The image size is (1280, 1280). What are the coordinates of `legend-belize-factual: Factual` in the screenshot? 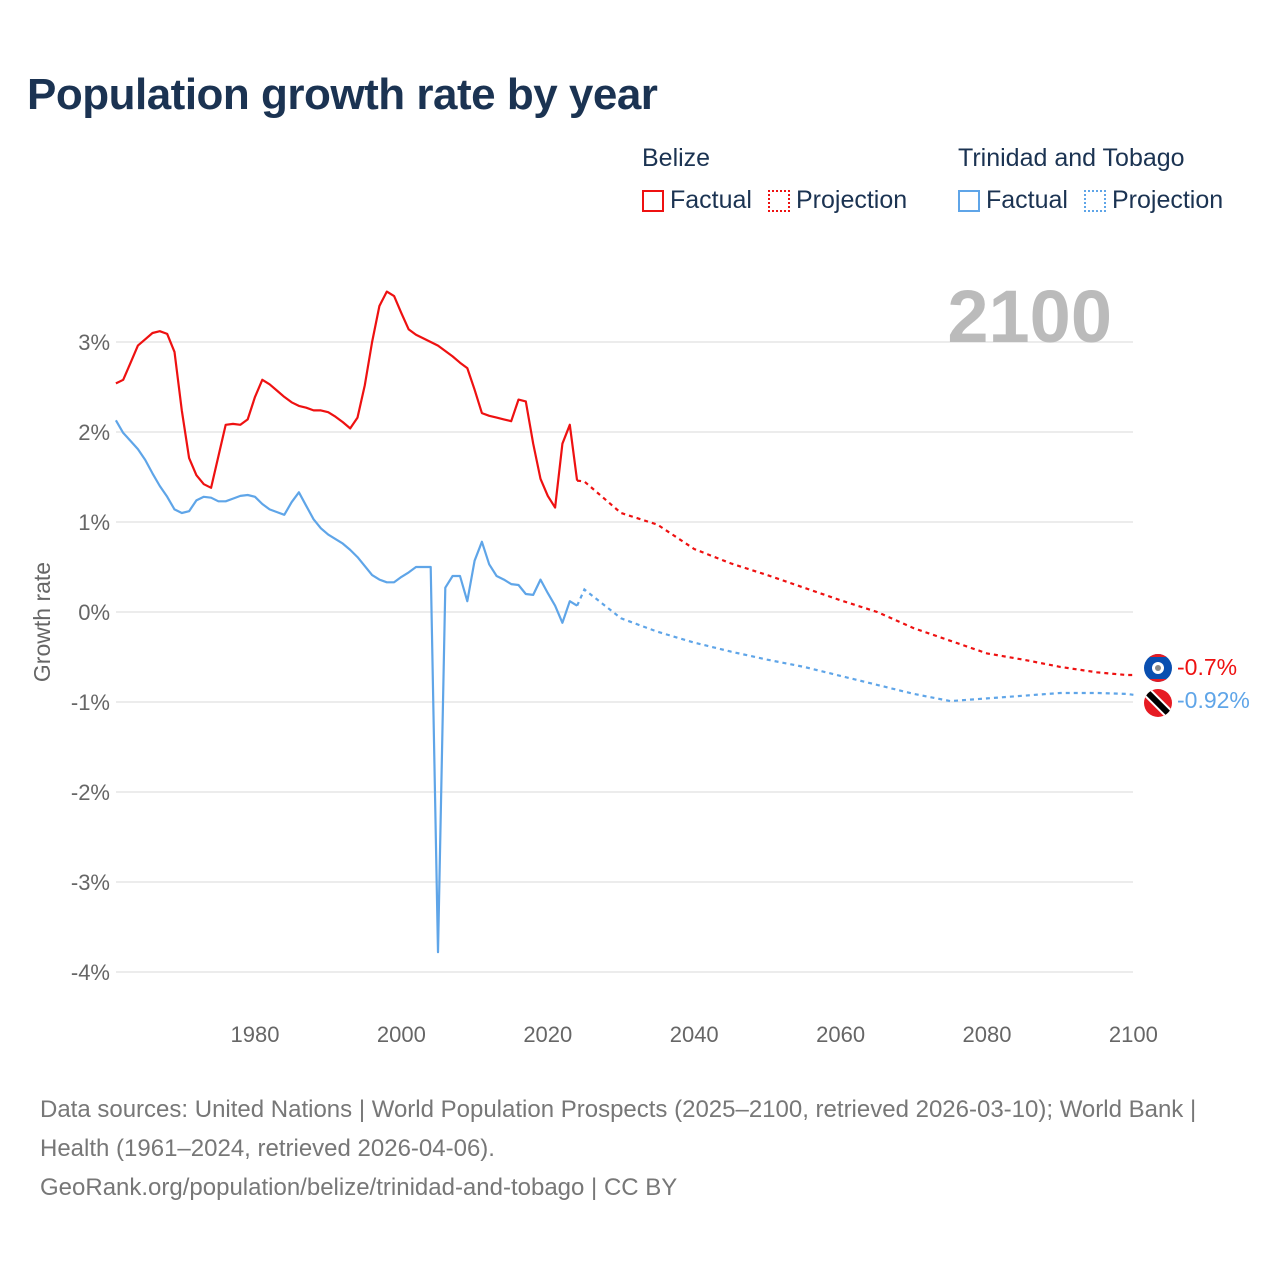 It's located at (697, 200).